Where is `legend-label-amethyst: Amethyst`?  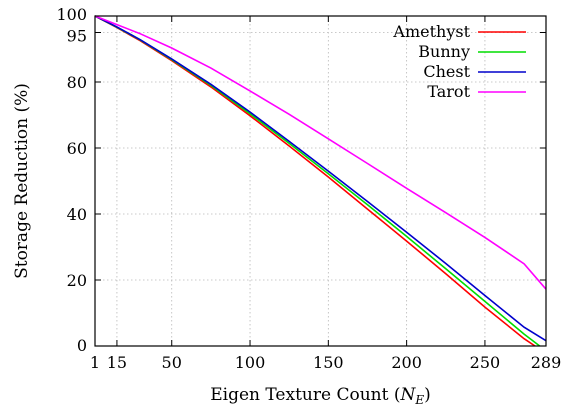 legend-label-amethyst: Amethyst is located at coordinates (431, 31).